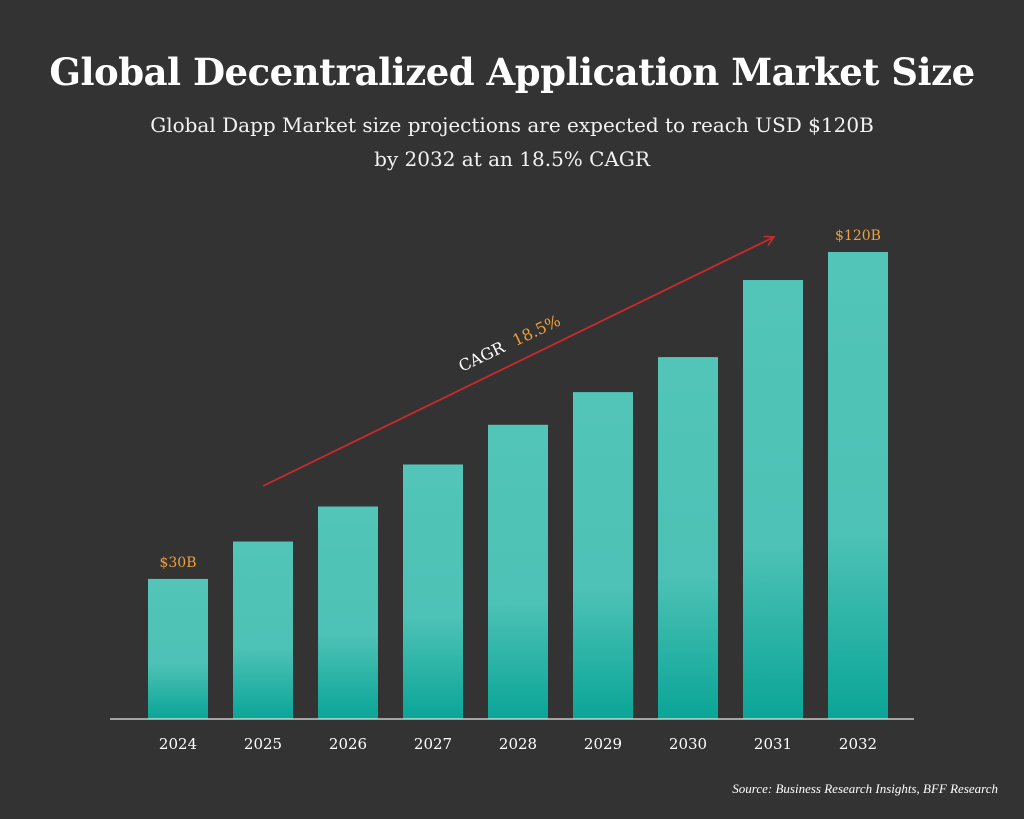 The image size is (1024, 819). I want to click on x-tick-label-2030: 2030, so click(688, 744).